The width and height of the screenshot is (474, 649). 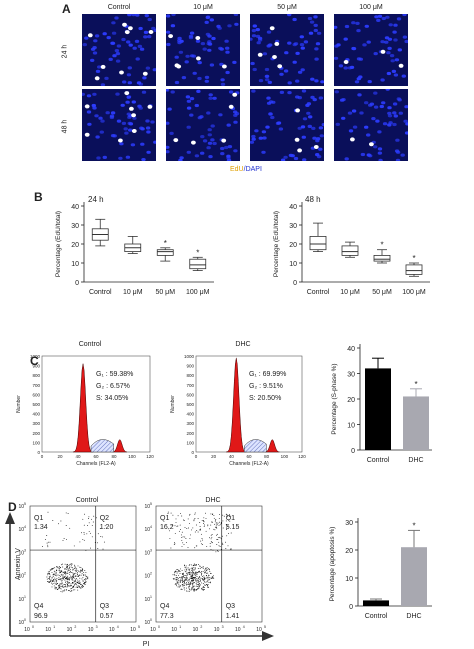 I want to click on quadrant-label: Q1, so click(x=164, y=518).